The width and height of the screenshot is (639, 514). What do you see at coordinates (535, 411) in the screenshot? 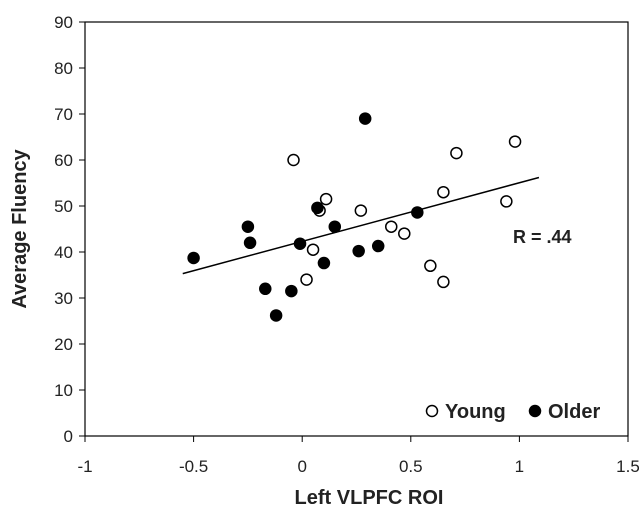
I see `legend-older-marker` at bounding box center [535, 411].